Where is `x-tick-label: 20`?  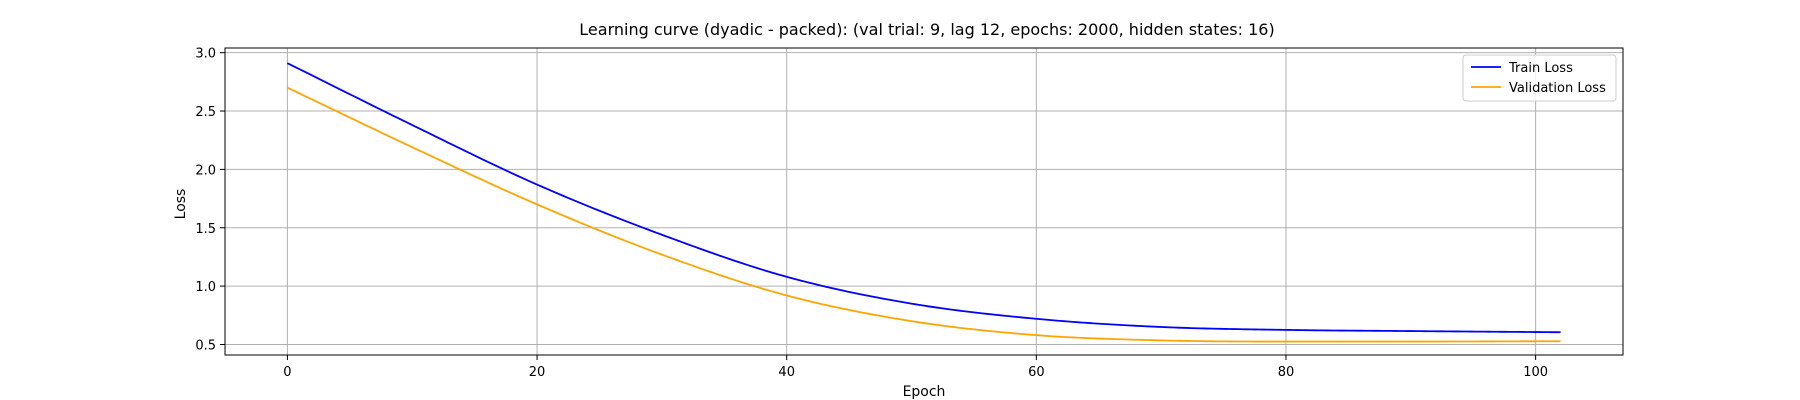
x-tick-label: 20 is located at coordinates (537, 372).